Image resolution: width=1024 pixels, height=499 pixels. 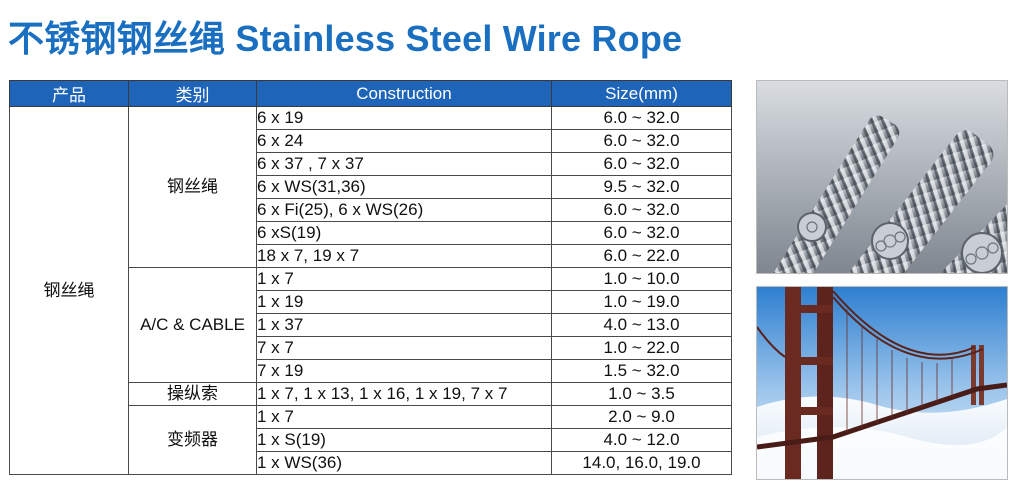 What do you see at coordinates (641, 348) in the screenshot?
I see `size-cell: 1.0 ~ 22.0` at bounding box center [641, 348].